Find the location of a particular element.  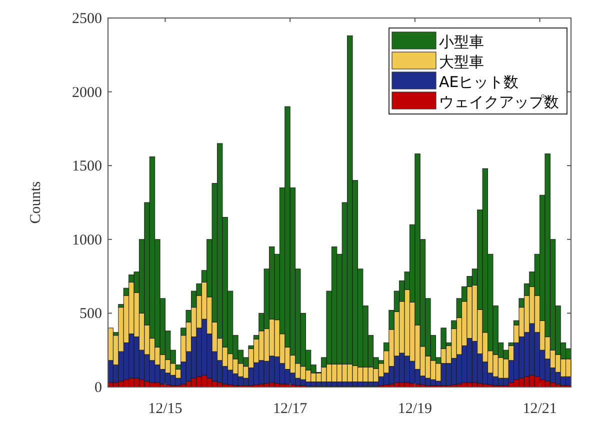

x-tick-label: 12/19 is located at coordinates (415, 409).